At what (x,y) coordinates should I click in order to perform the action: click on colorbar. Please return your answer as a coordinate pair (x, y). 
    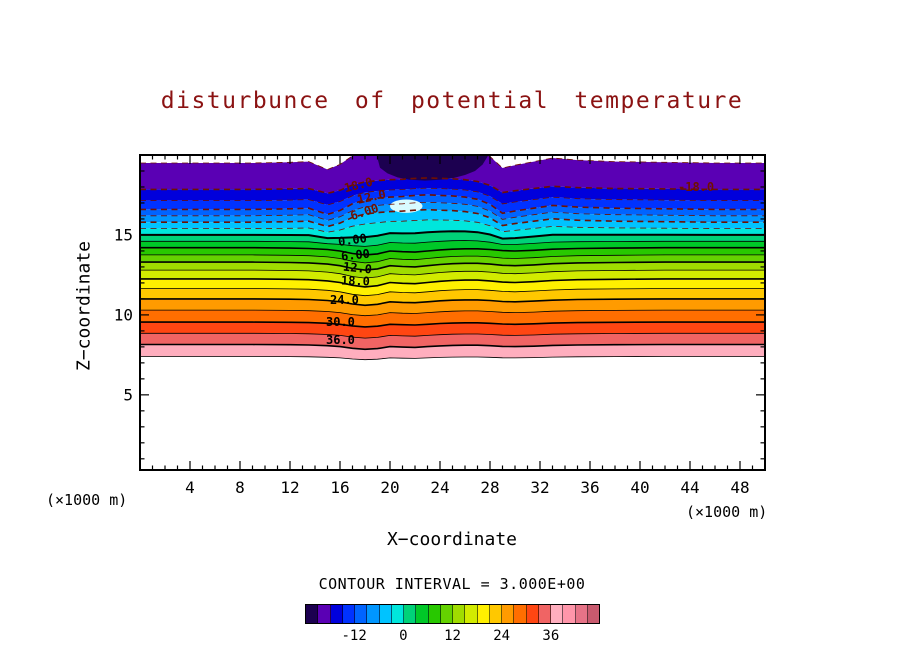
    Looking at the image, I should click on (452, 614).